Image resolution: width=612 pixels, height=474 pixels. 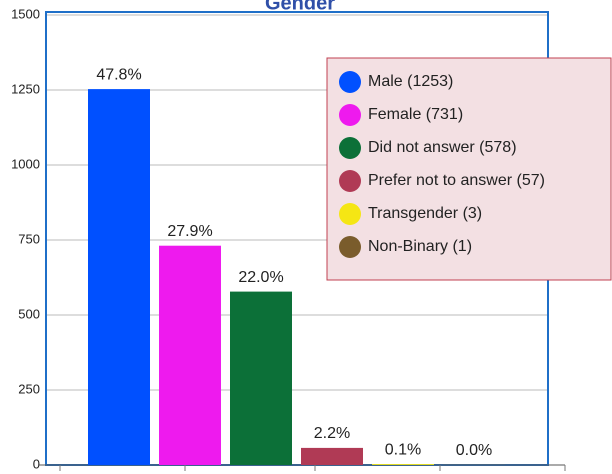 I want to click on y-tick-label: 1500, so click(x=25, y=13).